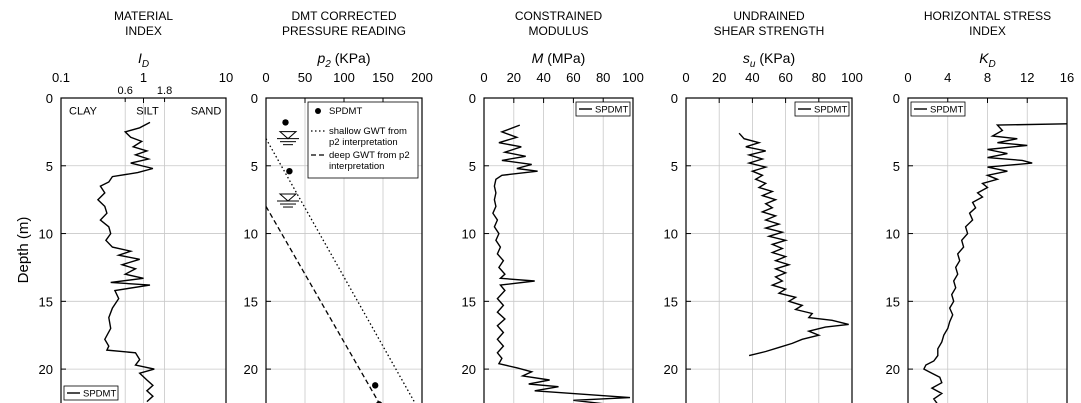 This screenshot has height=403, width=1081. Describe the element at coordinates (344, 31) in the screenshot. I see `panel-title-line: PRESSURE READING` at that location.